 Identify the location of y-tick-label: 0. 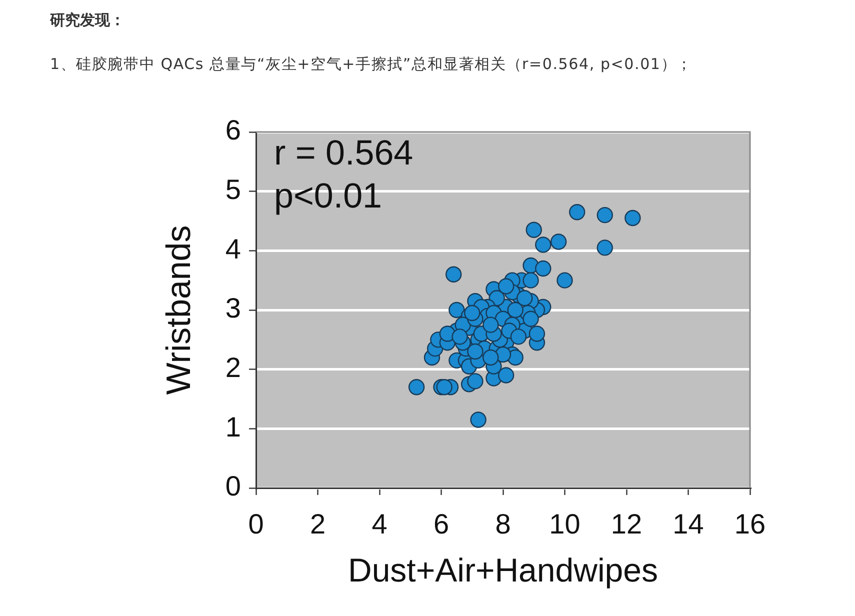
(233, 486).